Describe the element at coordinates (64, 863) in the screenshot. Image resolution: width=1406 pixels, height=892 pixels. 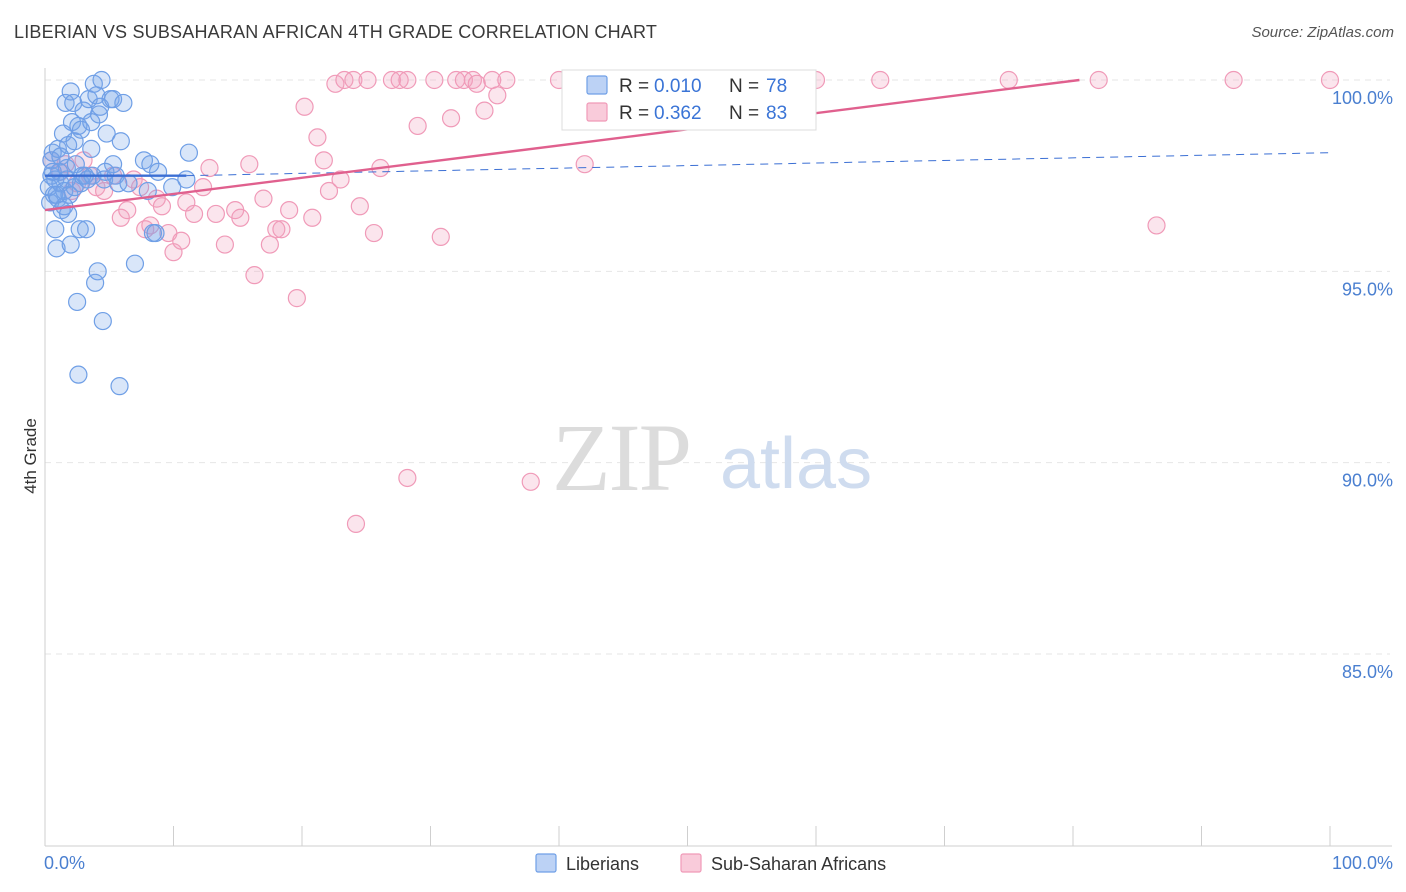
I see `x-tick-label-min: 0.0%` at that location.